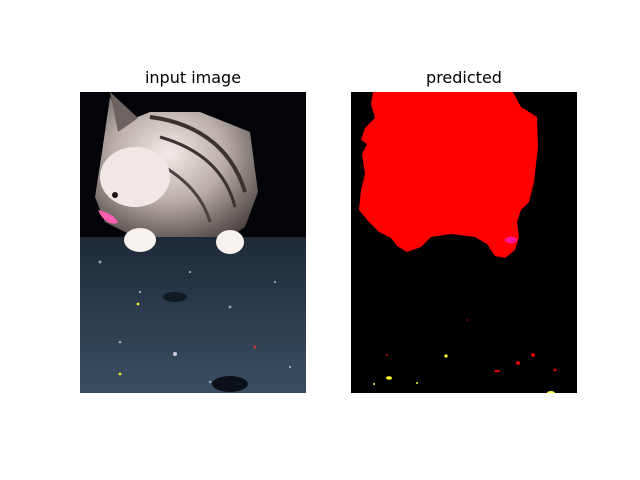 This screenshot has height=480, width=640. I want to click on tongue-mask-region, so click(511, 240).